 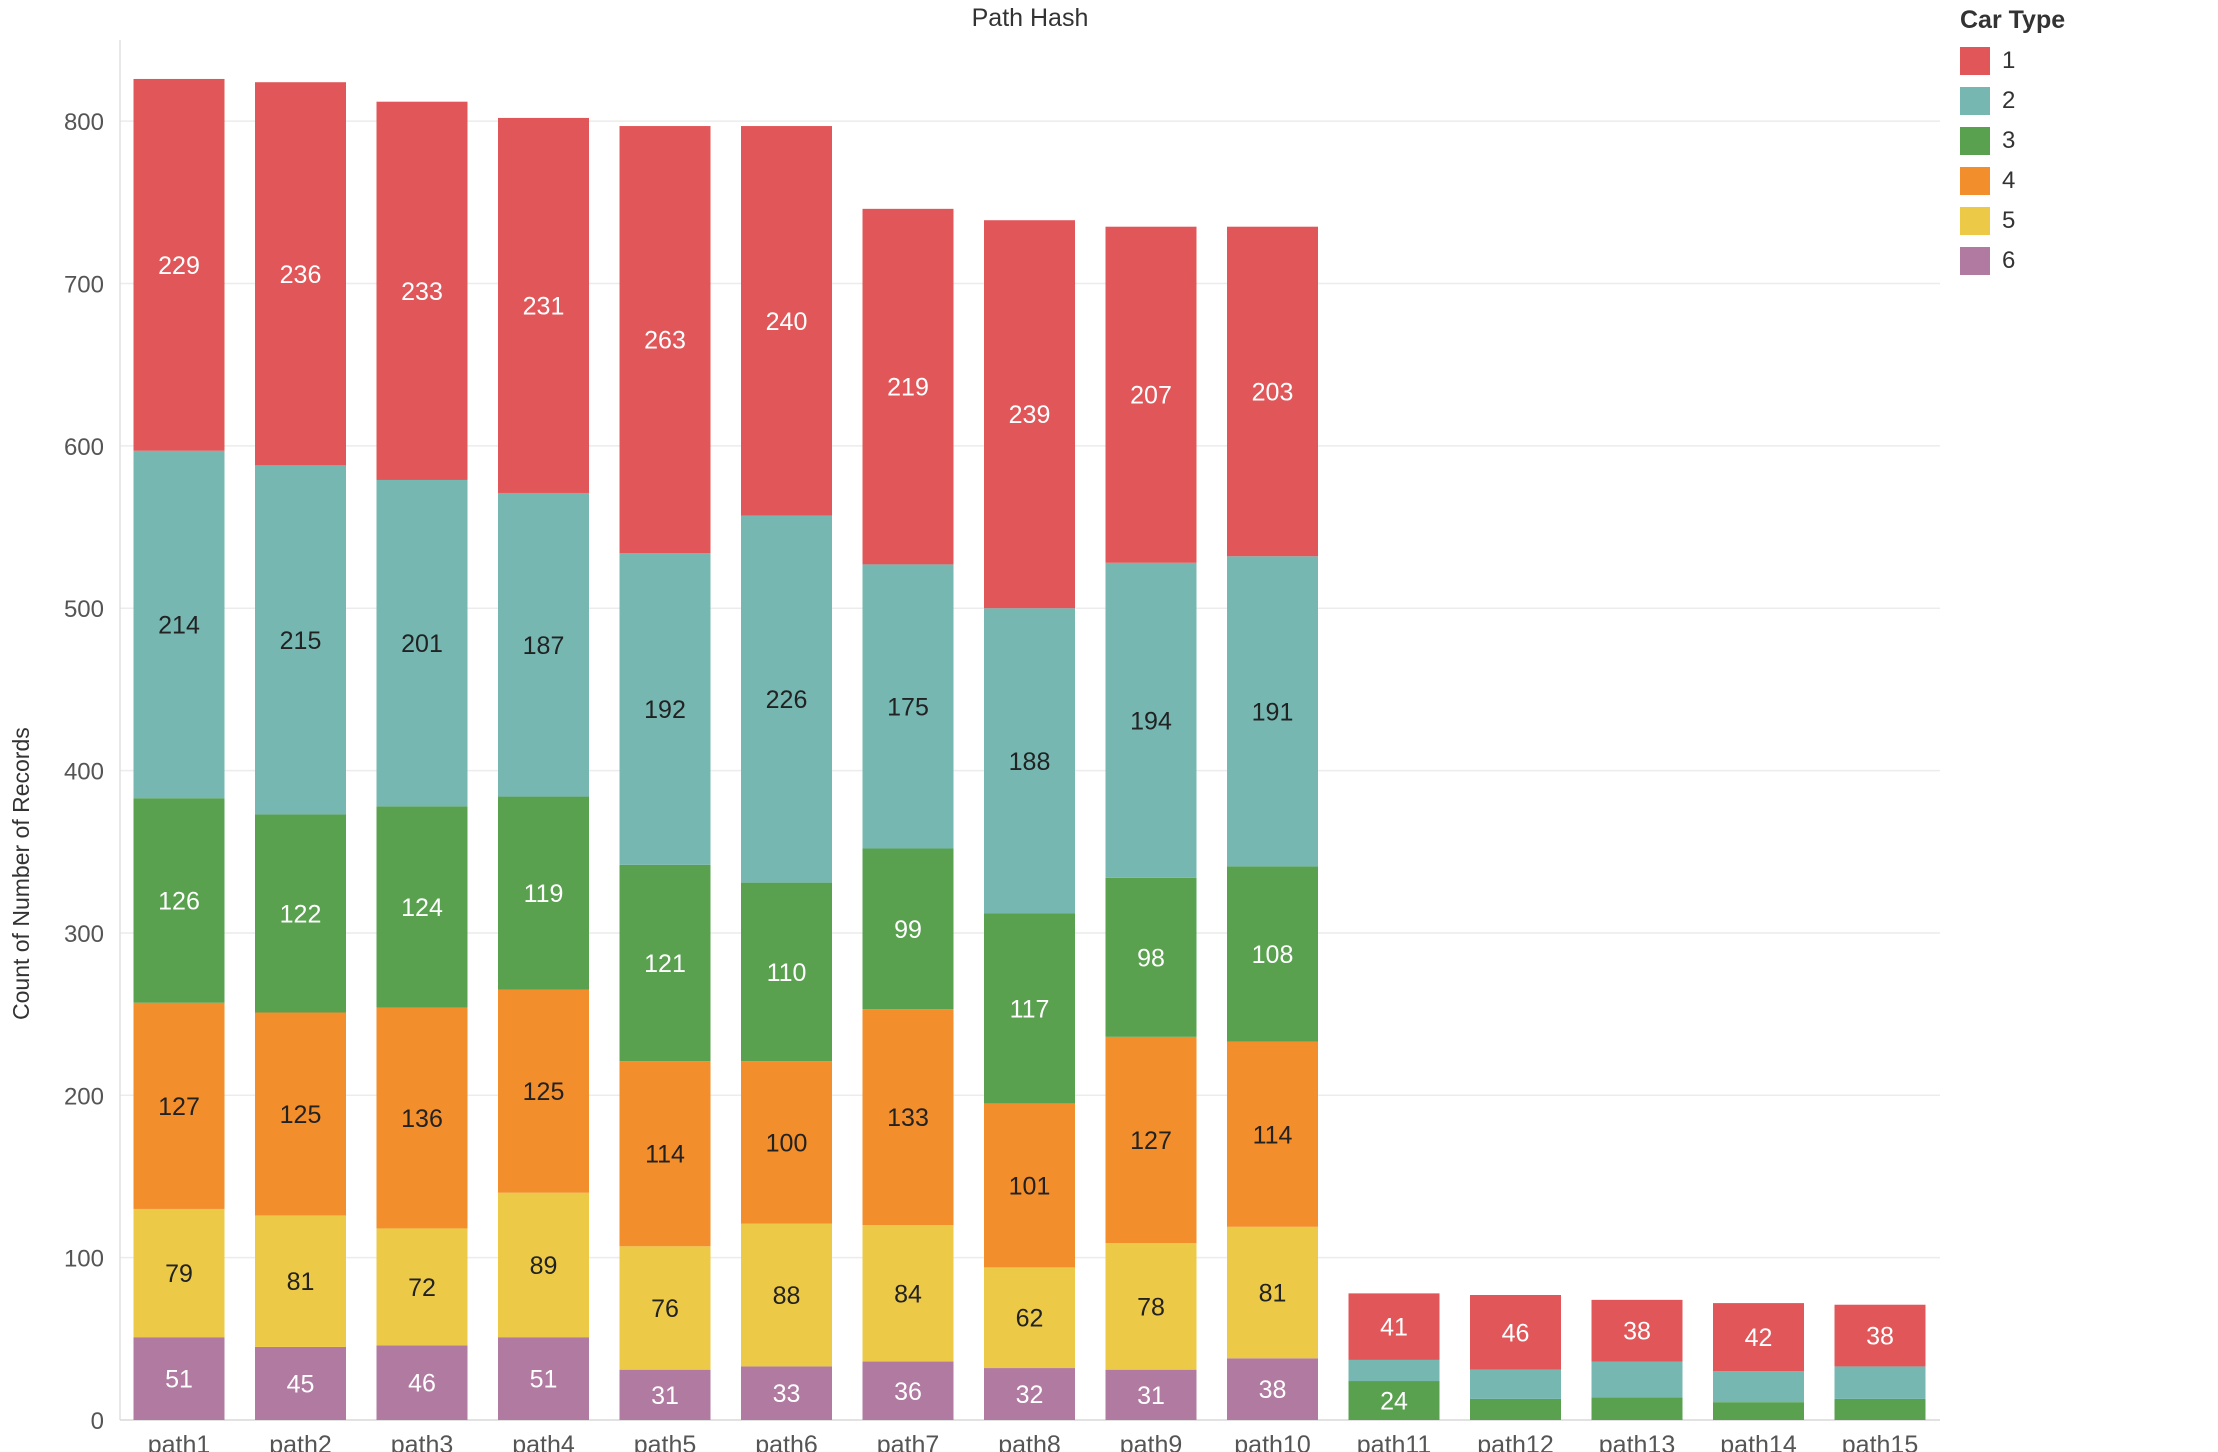 I want to click on data-label: 133, so click(x=908, y=1118).